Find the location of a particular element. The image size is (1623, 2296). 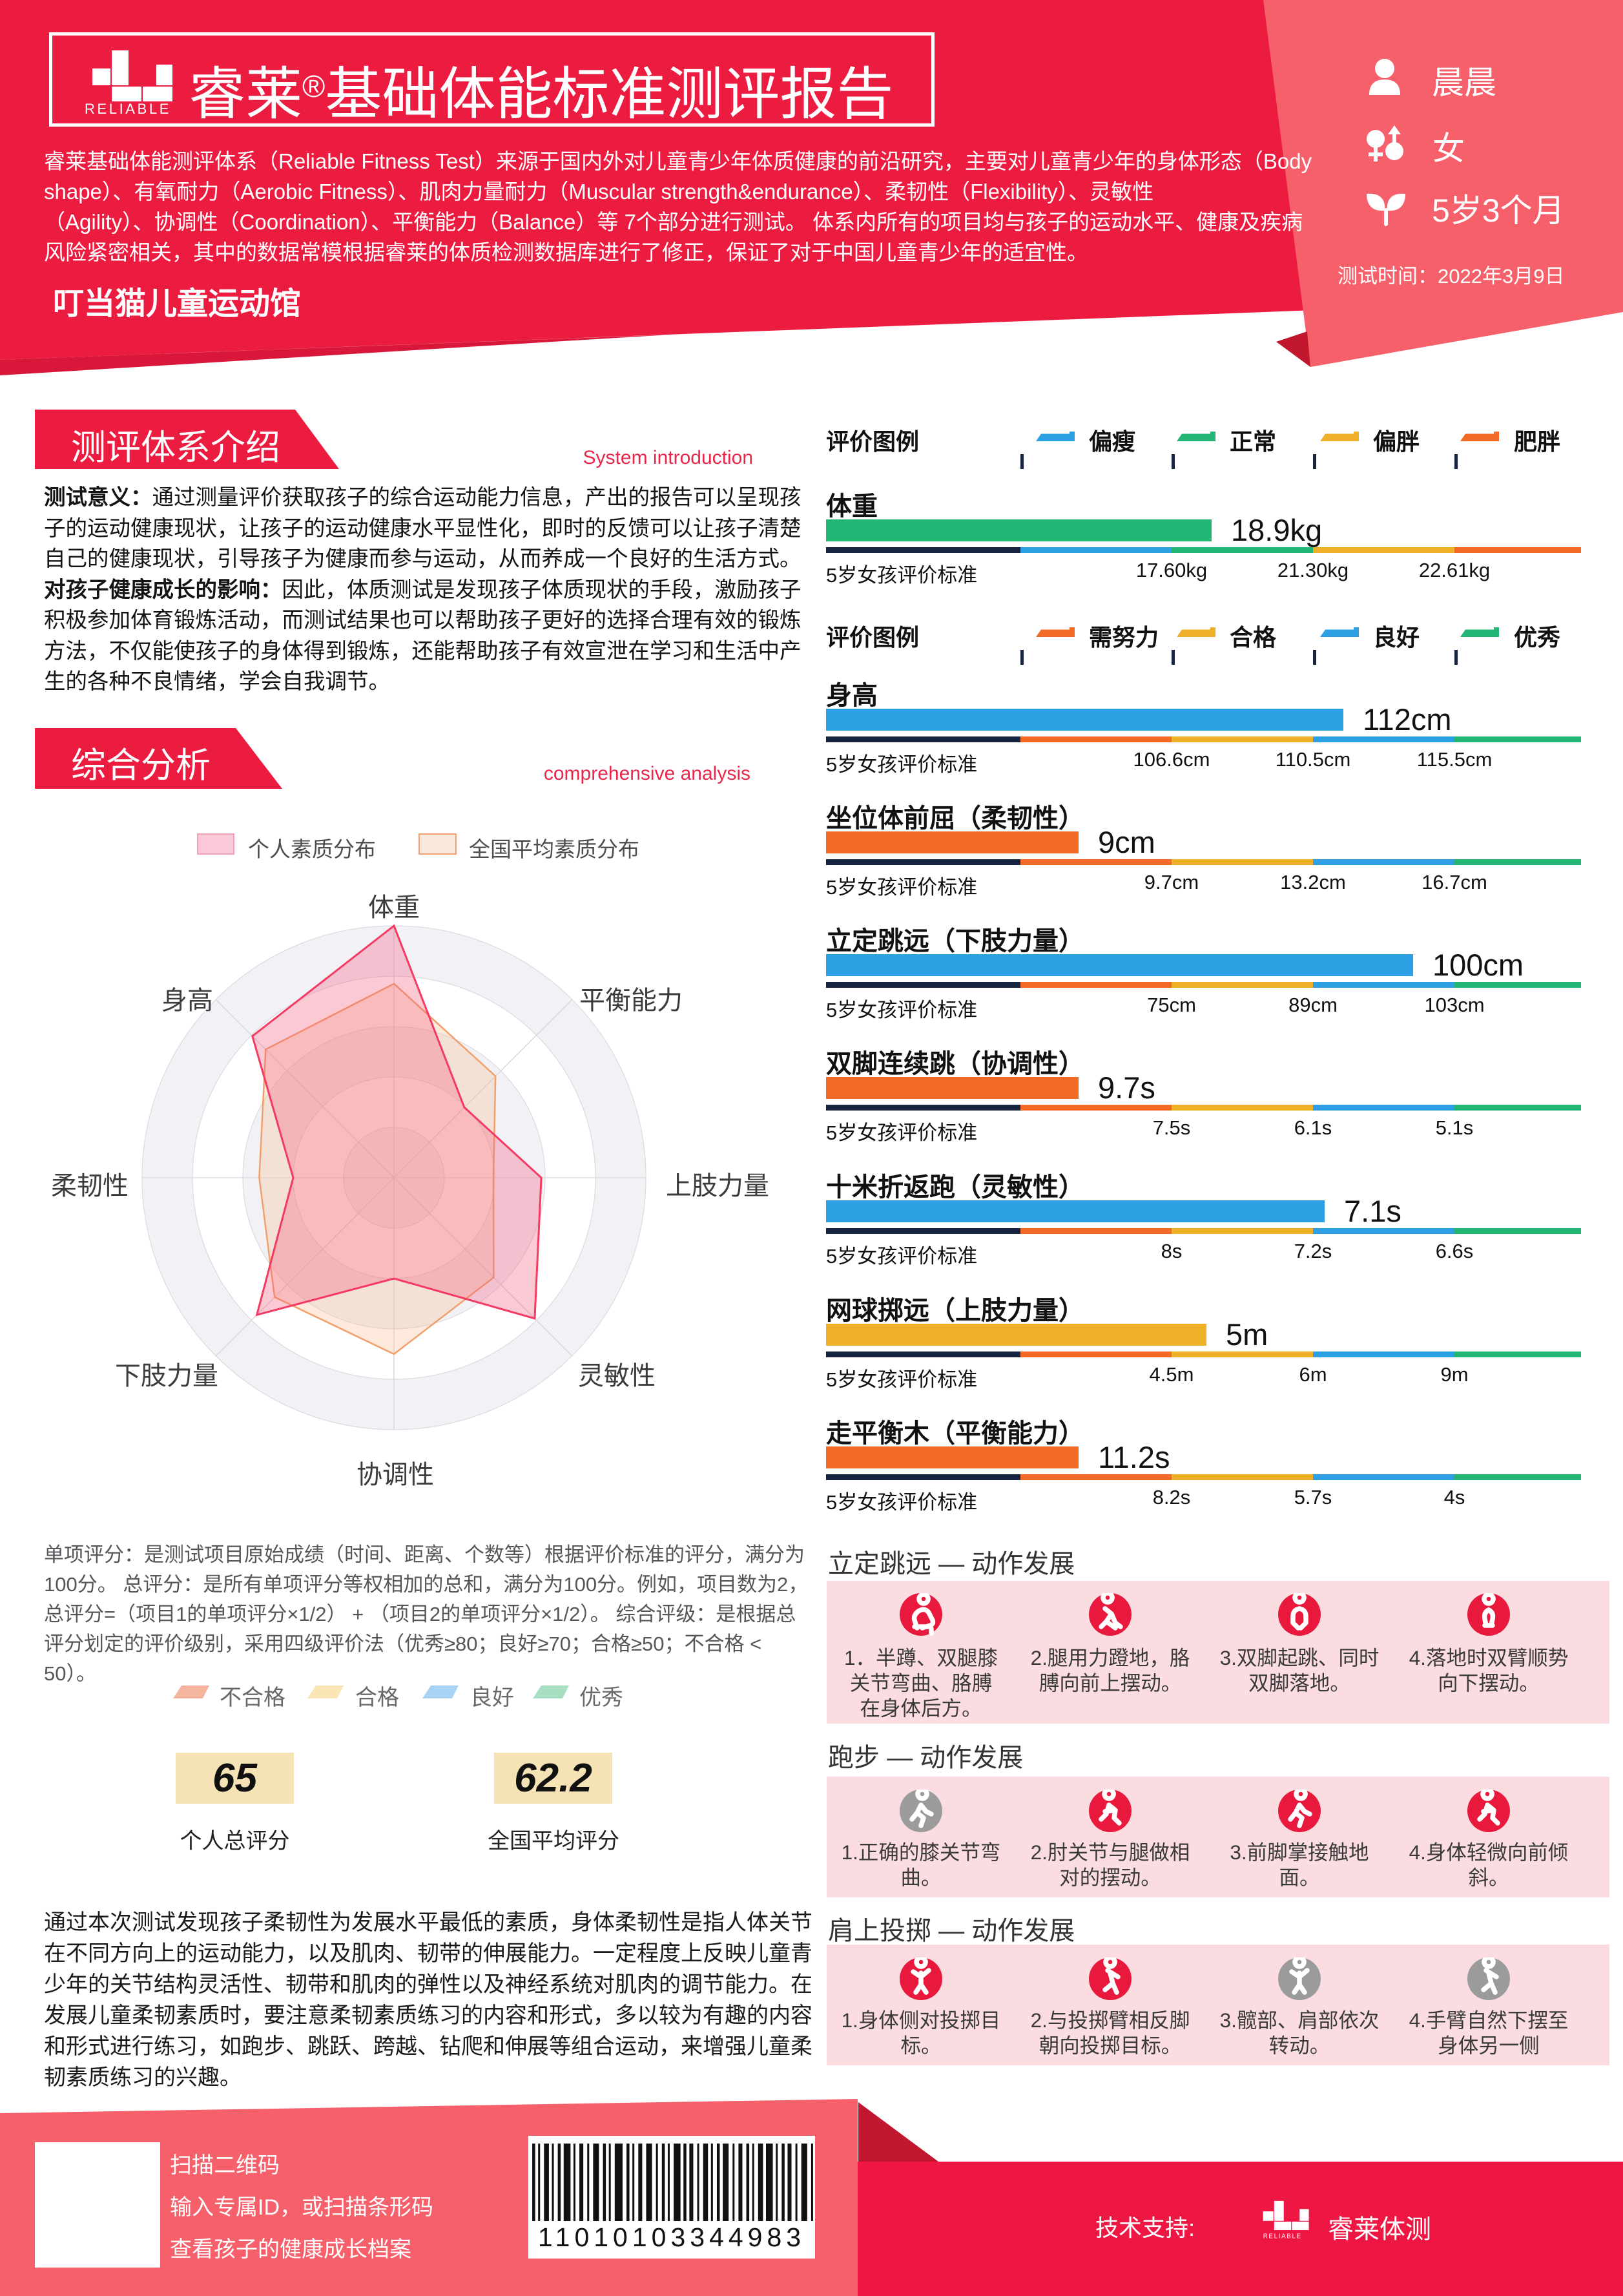

svg-text: RELIABLE is located at coordinates (1282, 2237).